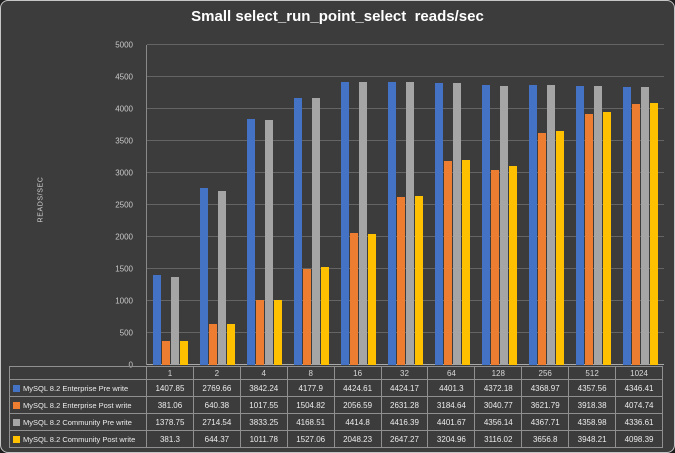 The image size is (675, 453). I want to click on y-tick-label: 2500, so click(124, 205).